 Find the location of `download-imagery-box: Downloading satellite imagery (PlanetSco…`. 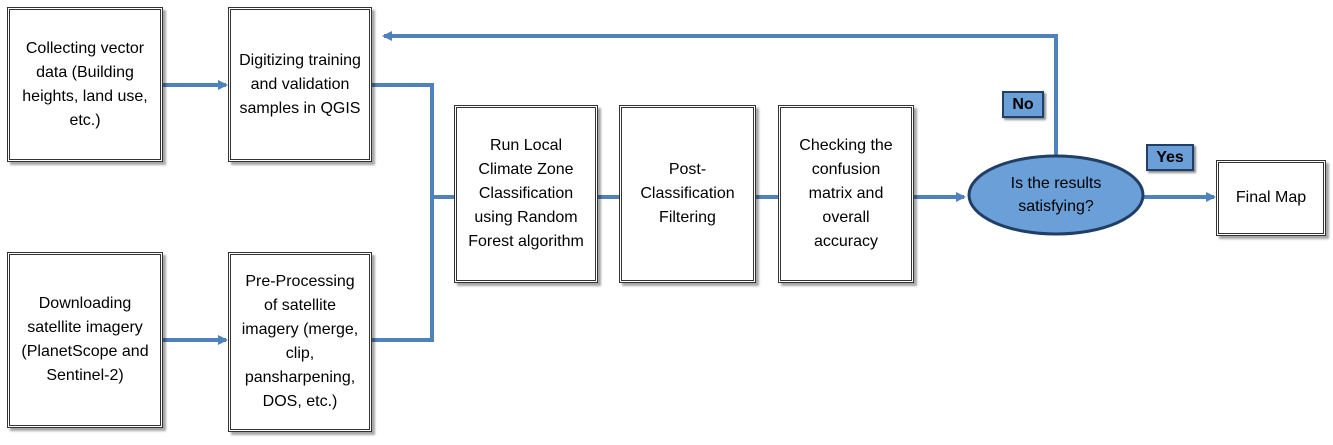

download-imagery-box: Downloading satellite imagery (PlanetSco… is located at coordinates (85, 340).